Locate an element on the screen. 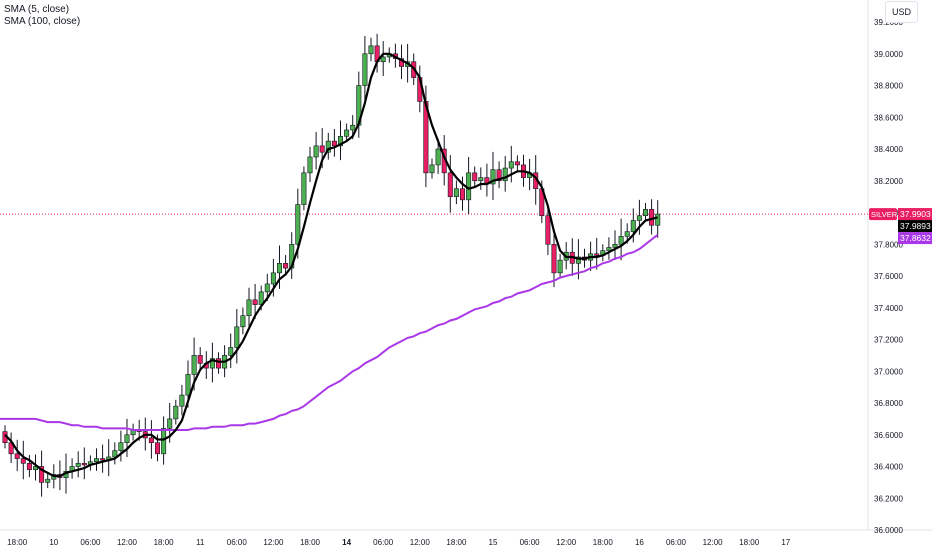 This screenshot has width=932, height=555. y-tick-label: 37.6000 is located at coordinates (888, 276).